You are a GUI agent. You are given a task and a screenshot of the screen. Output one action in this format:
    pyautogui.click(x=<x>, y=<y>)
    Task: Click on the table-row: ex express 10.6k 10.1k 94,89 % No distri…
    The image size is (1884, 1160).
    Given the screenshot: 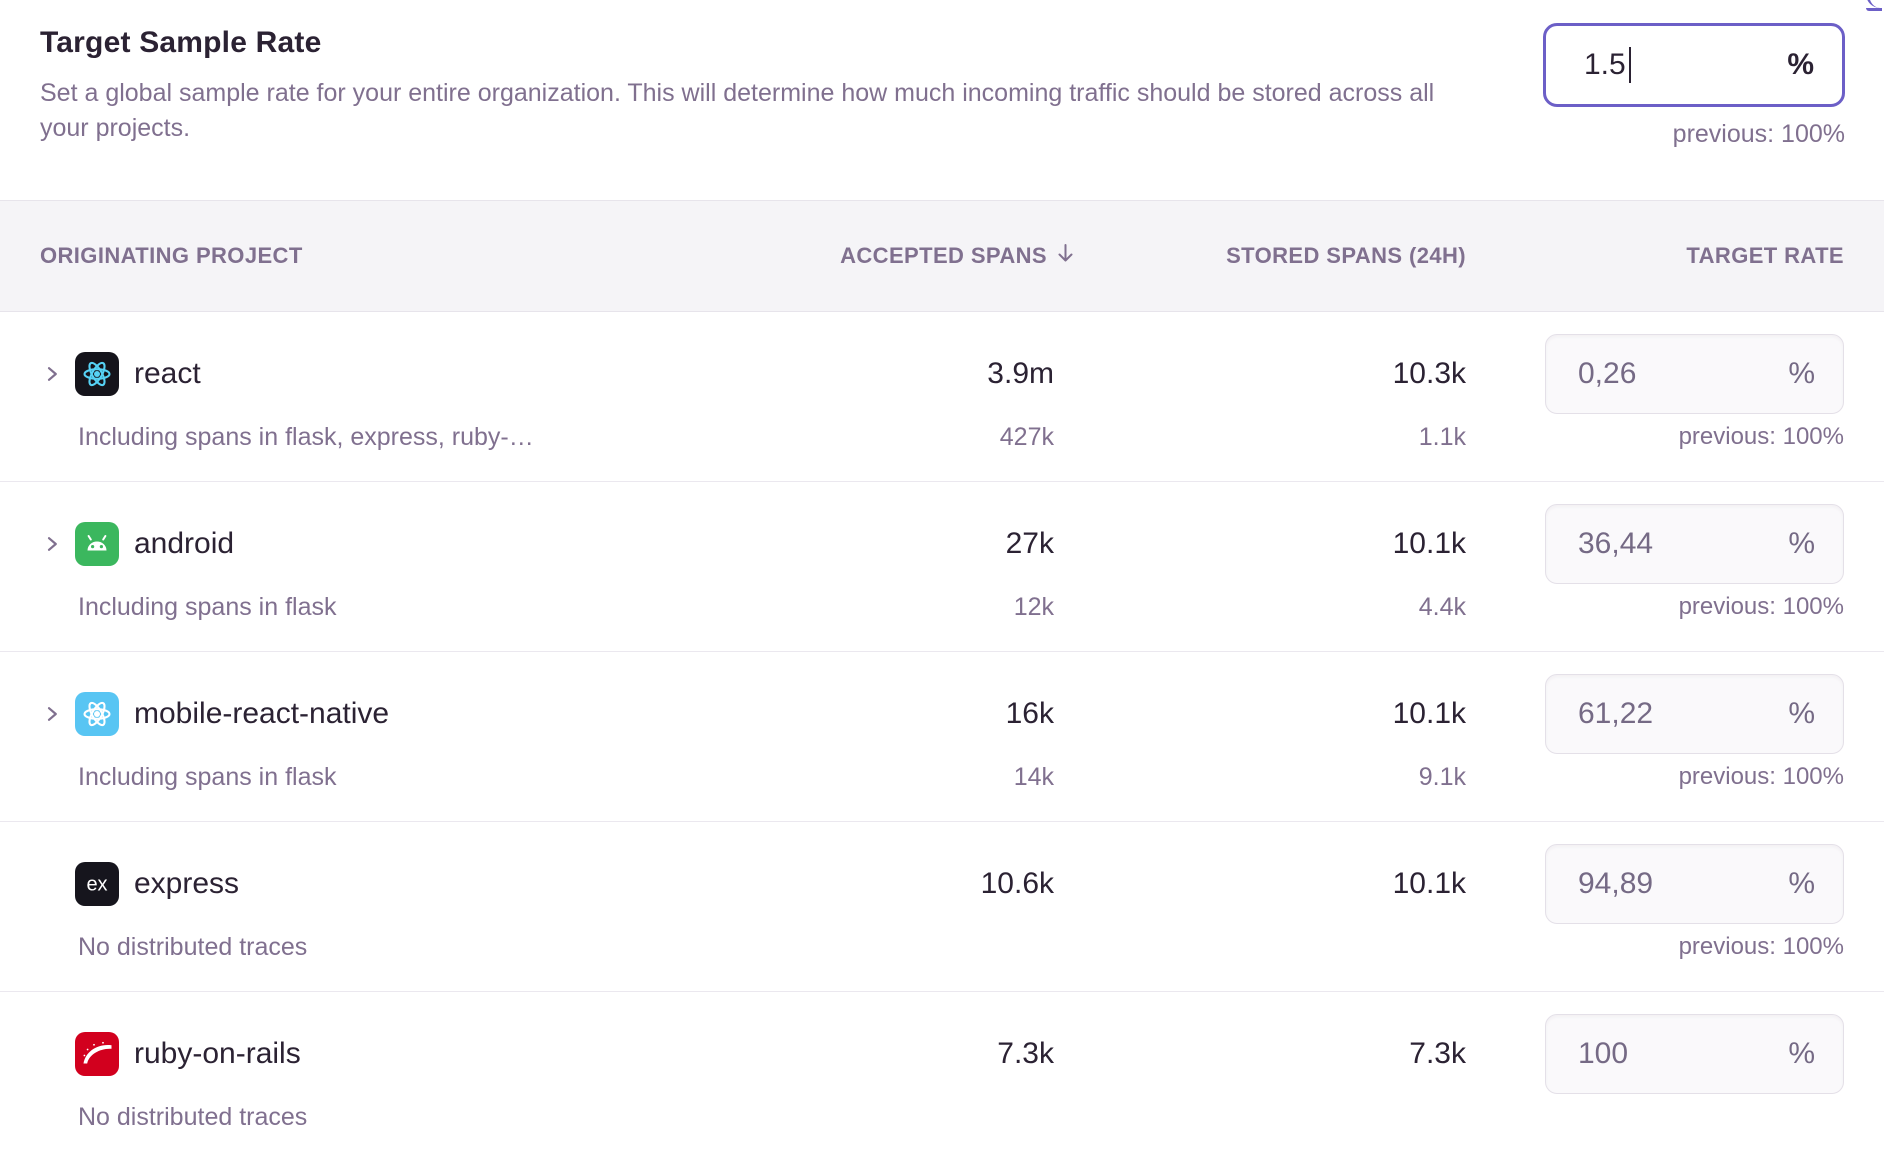 What is the action you would take?
    pyautogui.click(x=942, y=907)
    